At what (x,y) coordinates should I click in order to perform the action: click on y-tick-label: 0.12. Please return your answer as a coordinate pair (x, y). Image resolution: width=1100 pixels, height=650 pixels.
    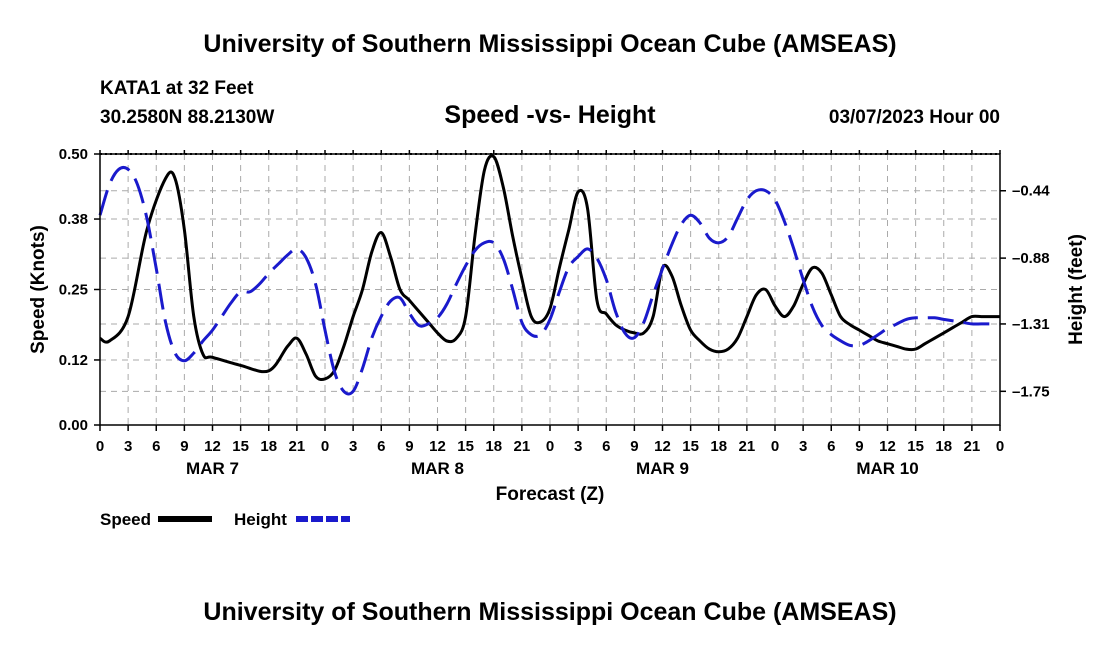
    Looking at the image, I should click on (73, 360).